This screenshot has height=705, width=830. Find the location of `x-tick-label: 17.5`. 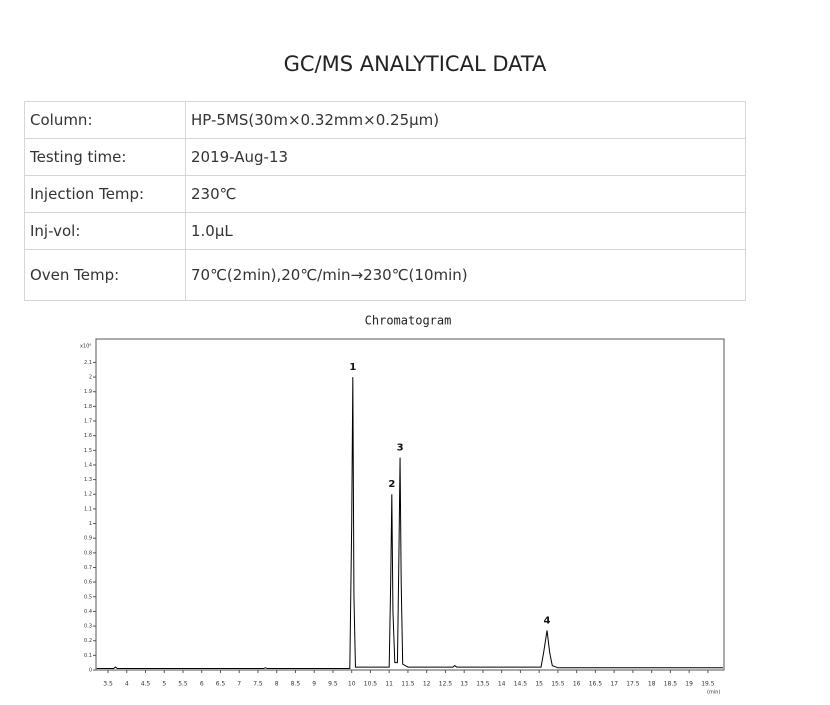

x-tick-label: 17.5 is located at coordinates (633, 684).